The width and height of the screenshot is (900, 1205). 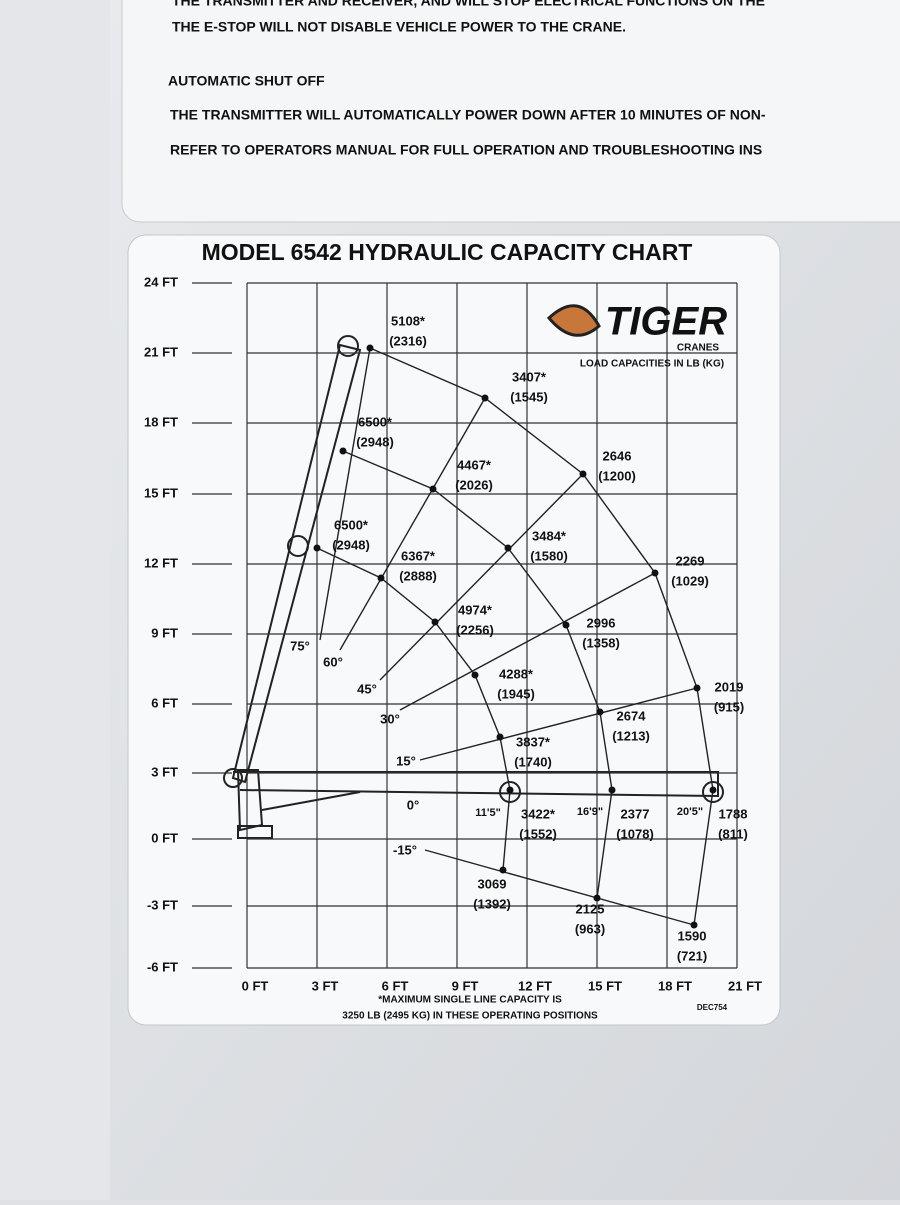 I want to click on pivot, so click(x=233, y=778).